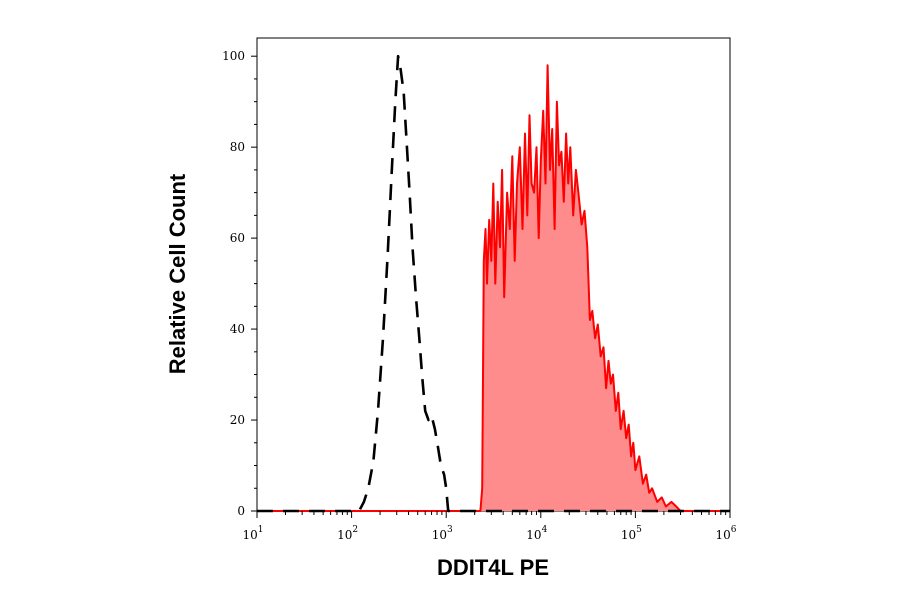 This screenshot has width=900, height=594. Describe the element at coordinates (261, 530) in the screenshot. I see `x-tick-exponent: 1` at that location.